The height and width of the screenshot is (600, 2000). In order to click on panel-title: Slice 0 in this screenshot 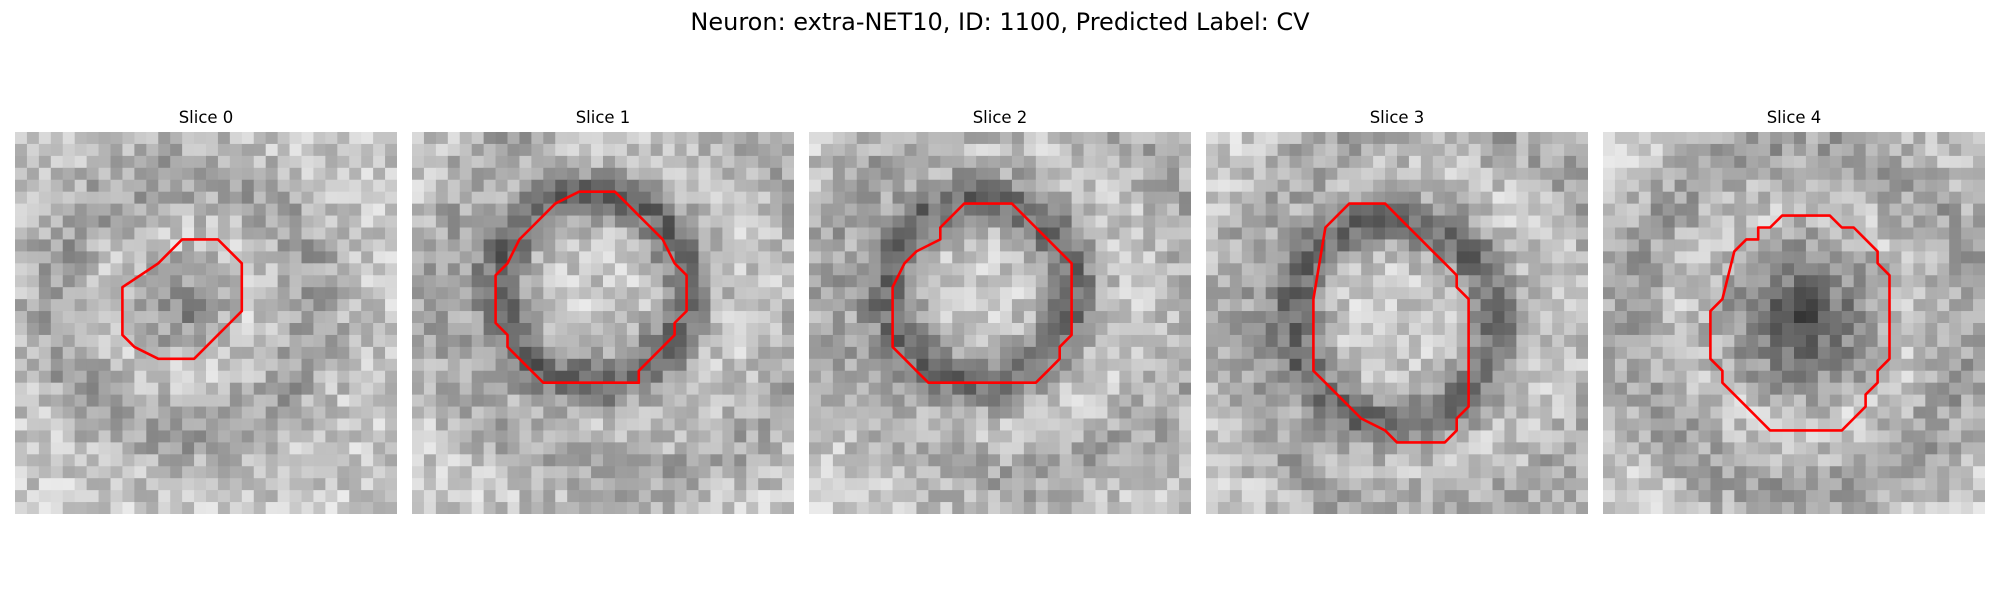, I will do `click(206, 117)`.